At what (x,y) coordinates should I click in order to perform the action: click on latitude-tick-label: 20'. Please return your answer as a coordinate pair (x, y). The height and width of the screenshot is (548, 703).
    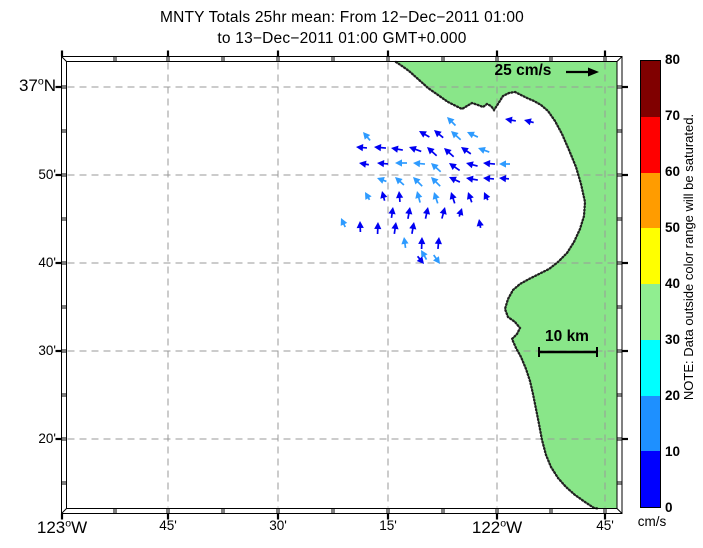
    Looking at the image, I should click on (47, 438).